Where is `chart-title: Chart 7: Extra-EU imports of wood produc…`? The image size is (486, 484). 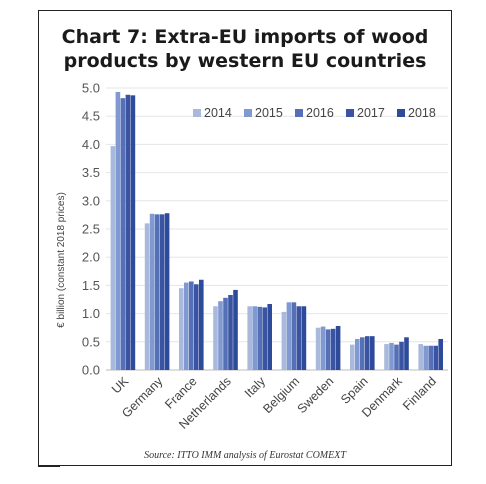 chart-title: Chart 7: Extra-EU imports of wood produc… is located at coordinates (245, 49).